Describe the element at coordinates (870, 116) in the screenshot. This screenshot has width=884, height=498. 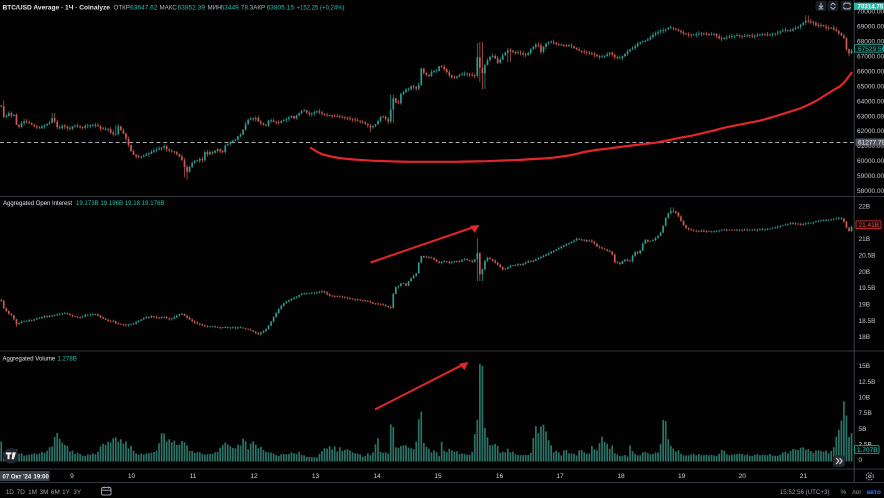
I see `svg-text: 63000.00` at that location.